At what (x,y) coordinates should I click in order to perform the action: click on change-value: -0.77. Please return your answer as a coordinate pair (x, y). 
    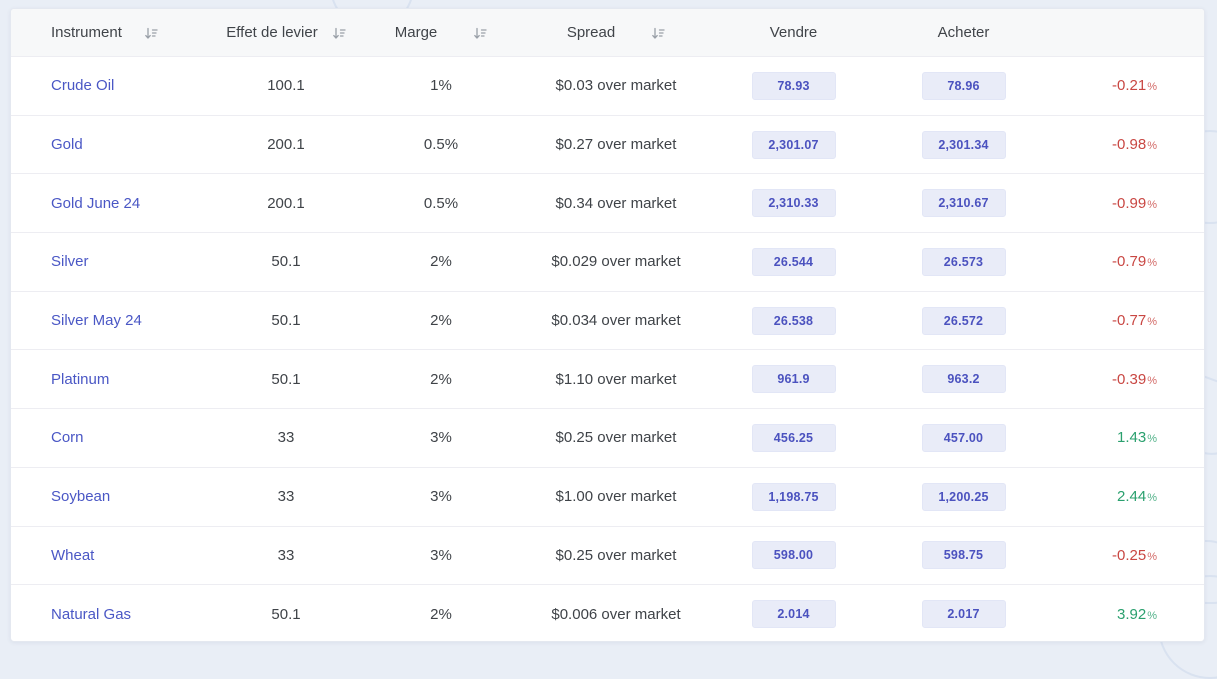
    Looking at the image, I should click on (1129, 321).